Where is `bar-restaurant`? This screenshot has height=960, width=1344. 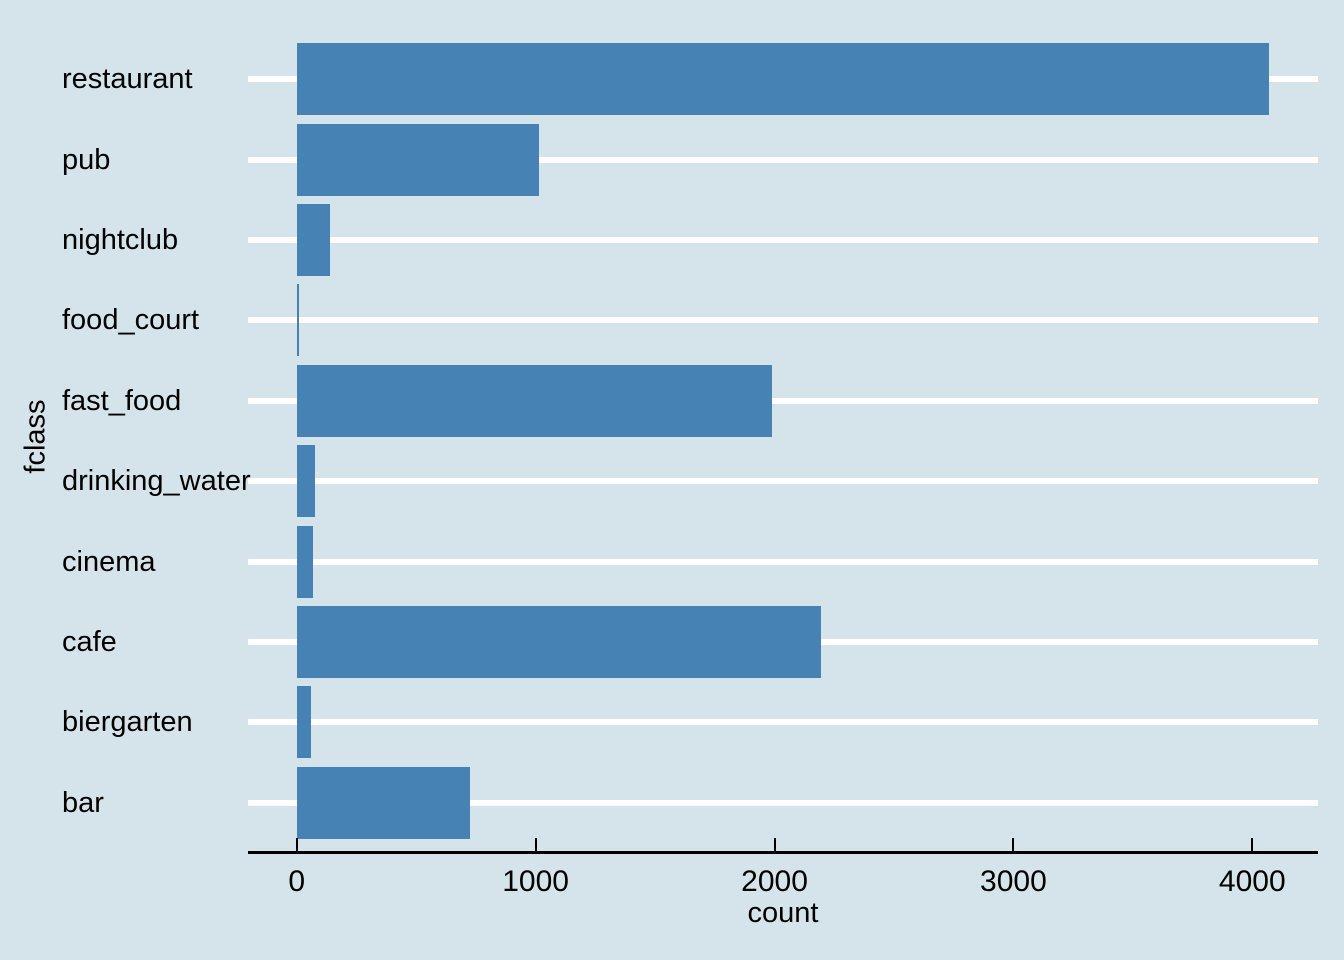
bar-restaurant is located at coordinates (782, 79).